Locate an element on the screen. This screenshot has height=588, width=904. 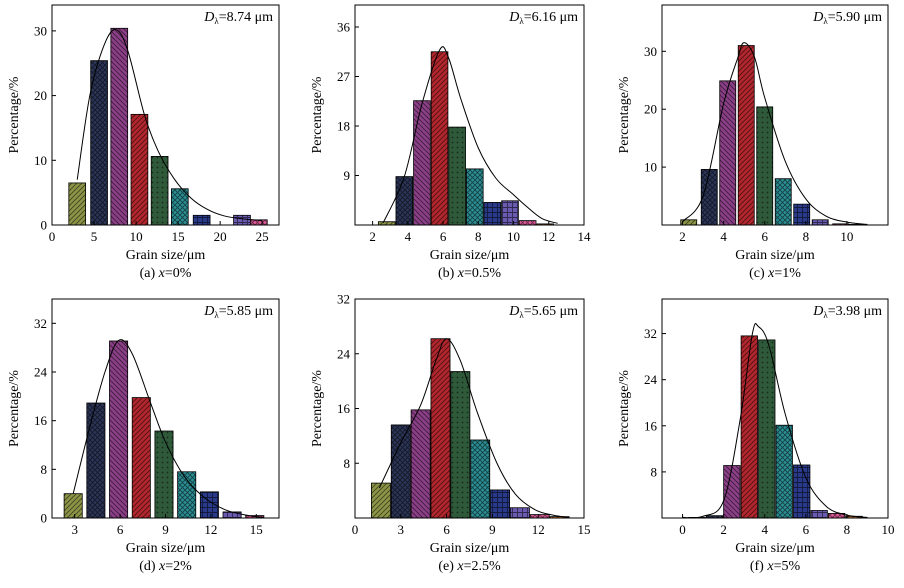
grain-size-annotation: Dλ=8.74 μm is located at coordinates (238, 18).